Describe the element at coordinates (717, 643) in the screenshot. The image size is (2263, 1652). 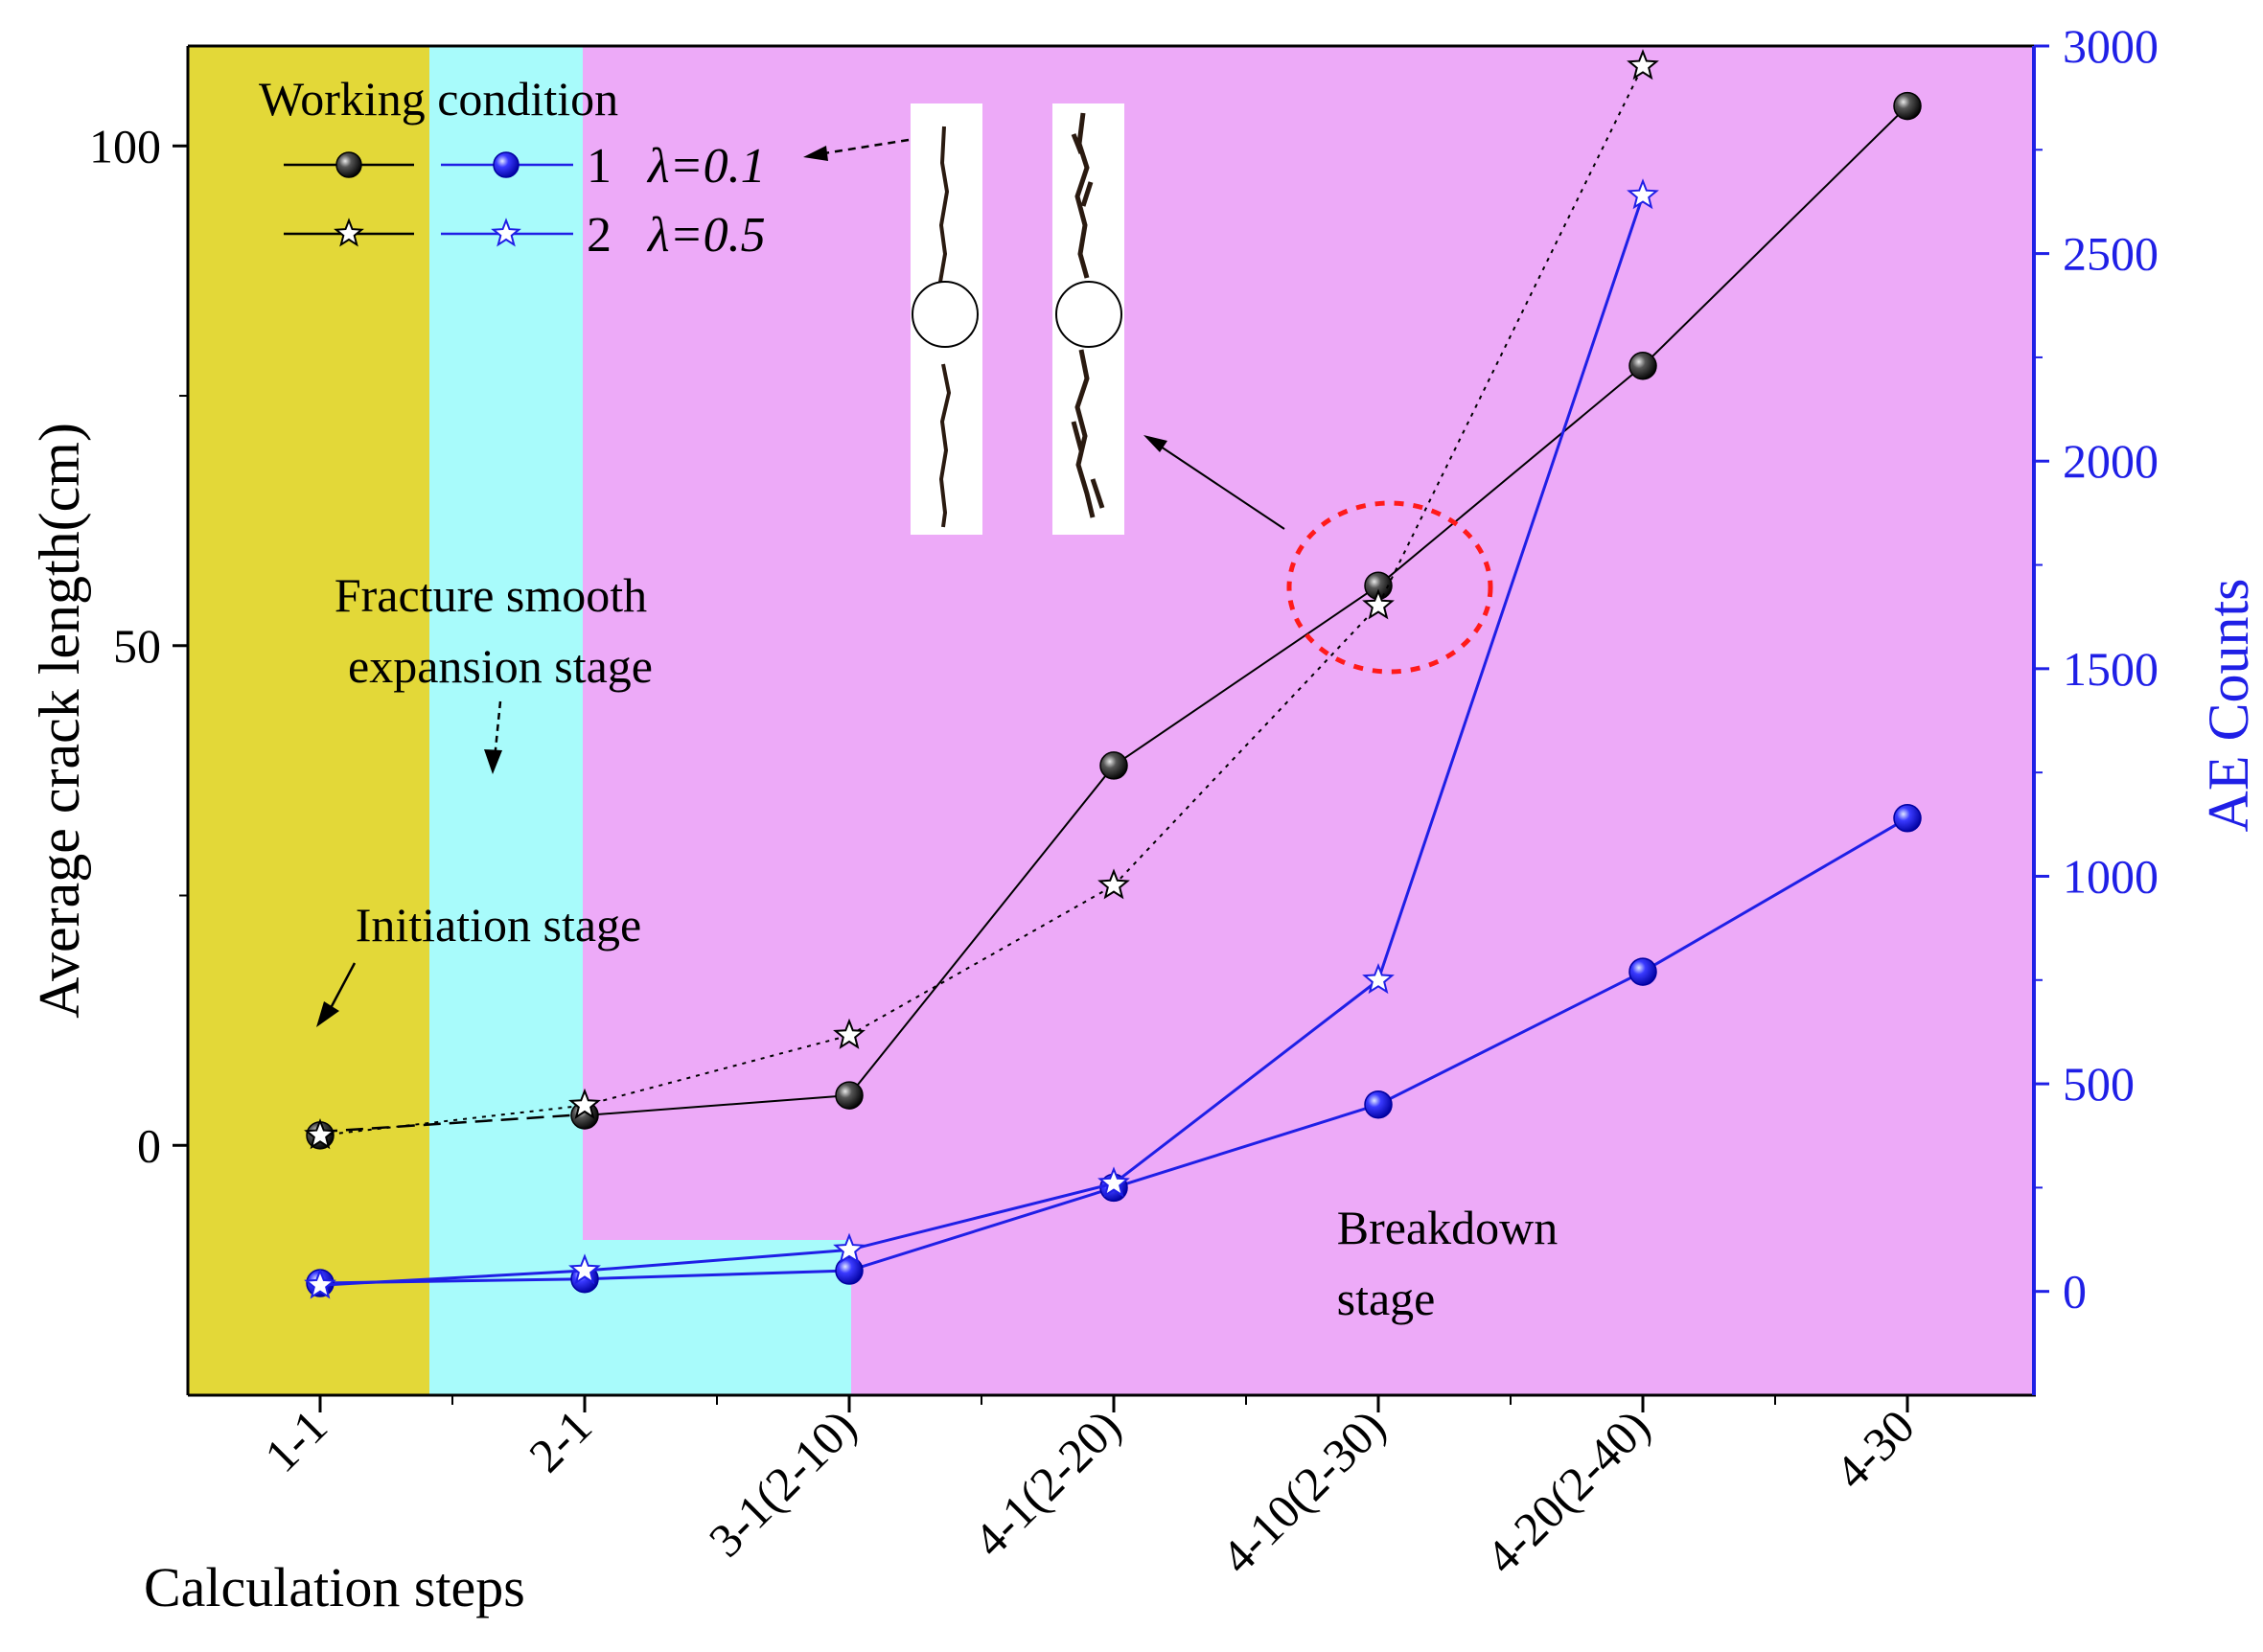
I see `breakdown-stage-region` at that location.